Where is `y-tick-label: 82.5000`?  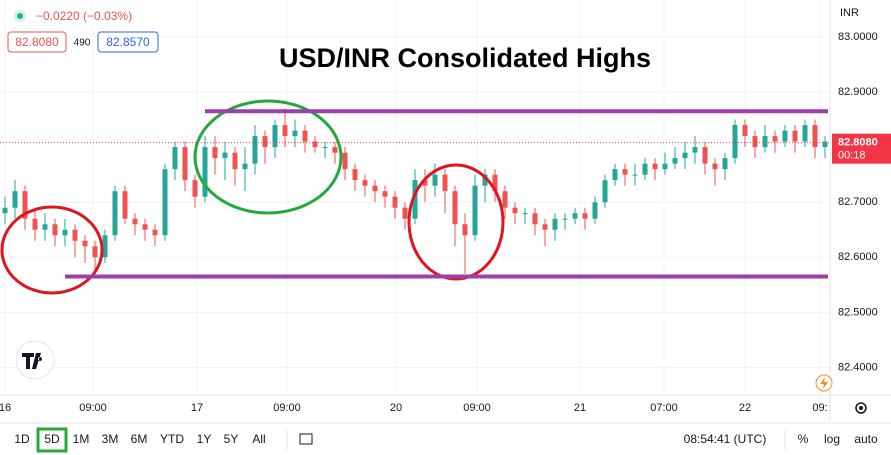 y-tick-label: 82.5000 is located at coordinates (858, 312).